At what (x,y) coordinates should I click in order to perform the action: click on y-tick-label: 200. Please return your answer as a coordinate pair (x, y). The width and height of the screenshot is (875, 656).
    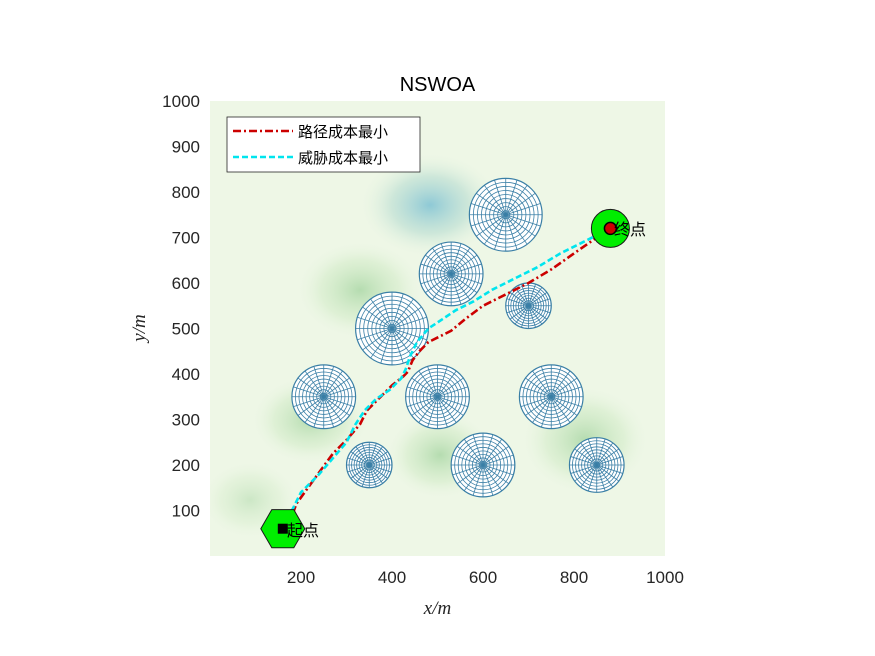
    Looking at the image, I should click on (186, 465).